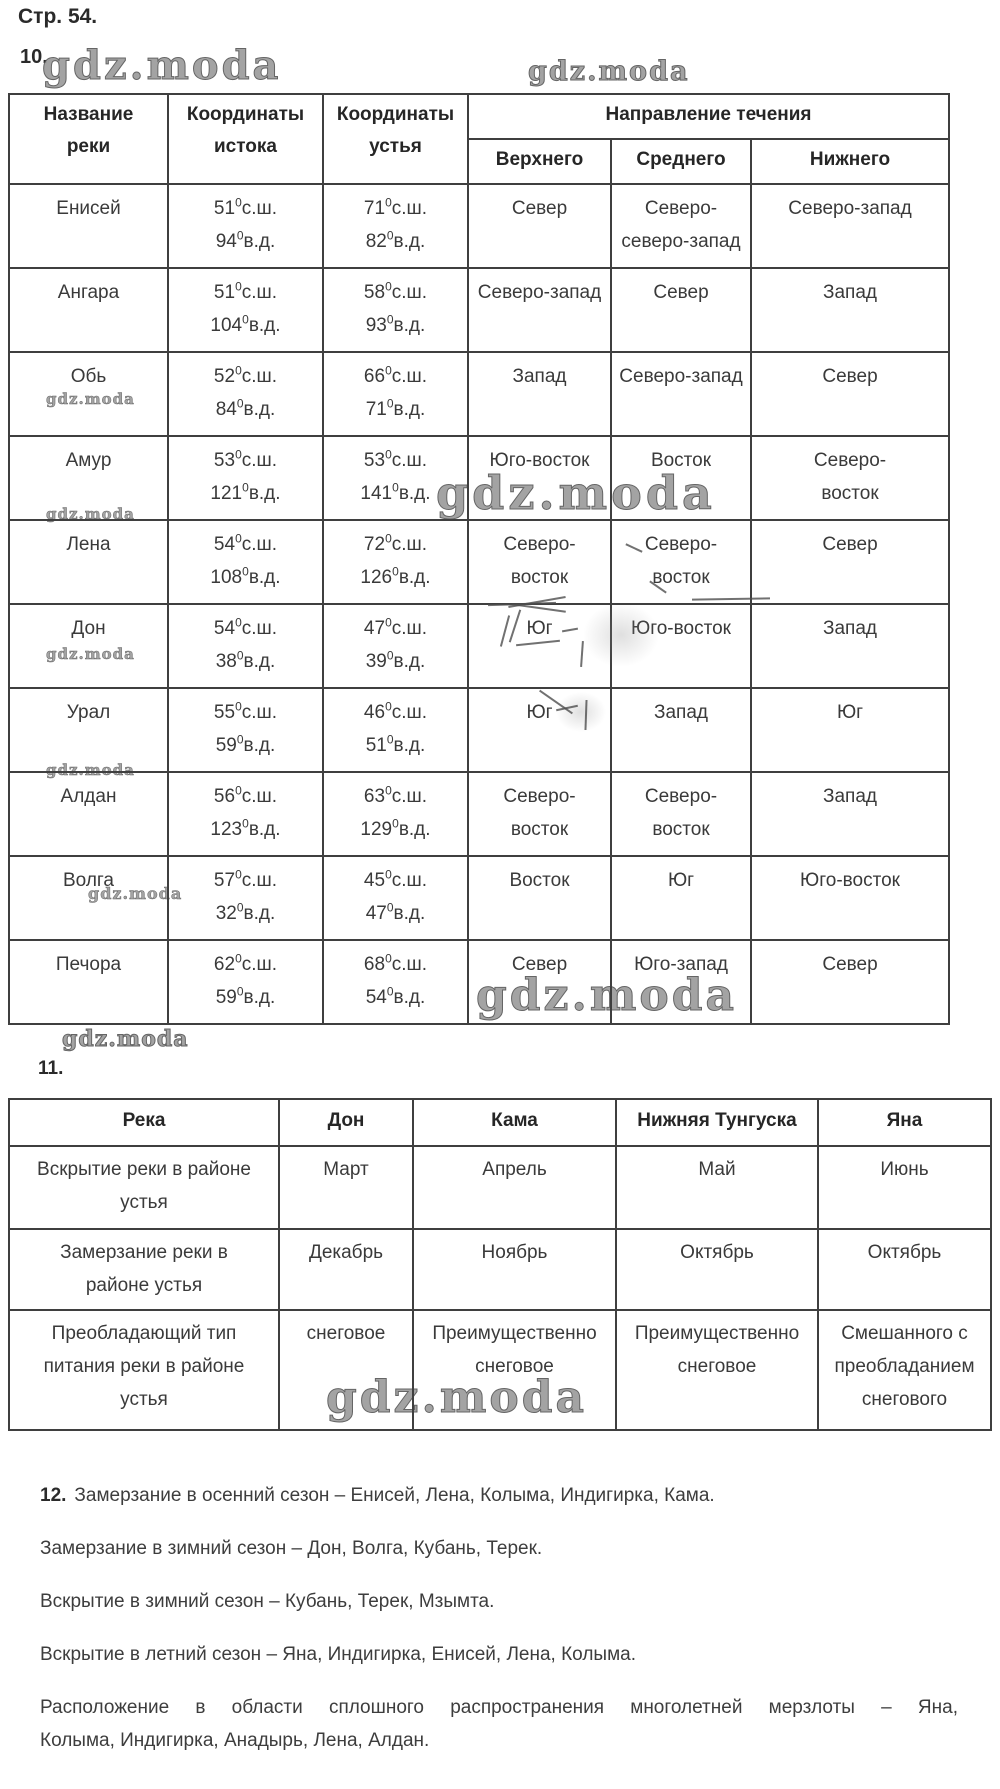  I want to click on value-cell: Преимущественно снеговое, so click(717, 1370).